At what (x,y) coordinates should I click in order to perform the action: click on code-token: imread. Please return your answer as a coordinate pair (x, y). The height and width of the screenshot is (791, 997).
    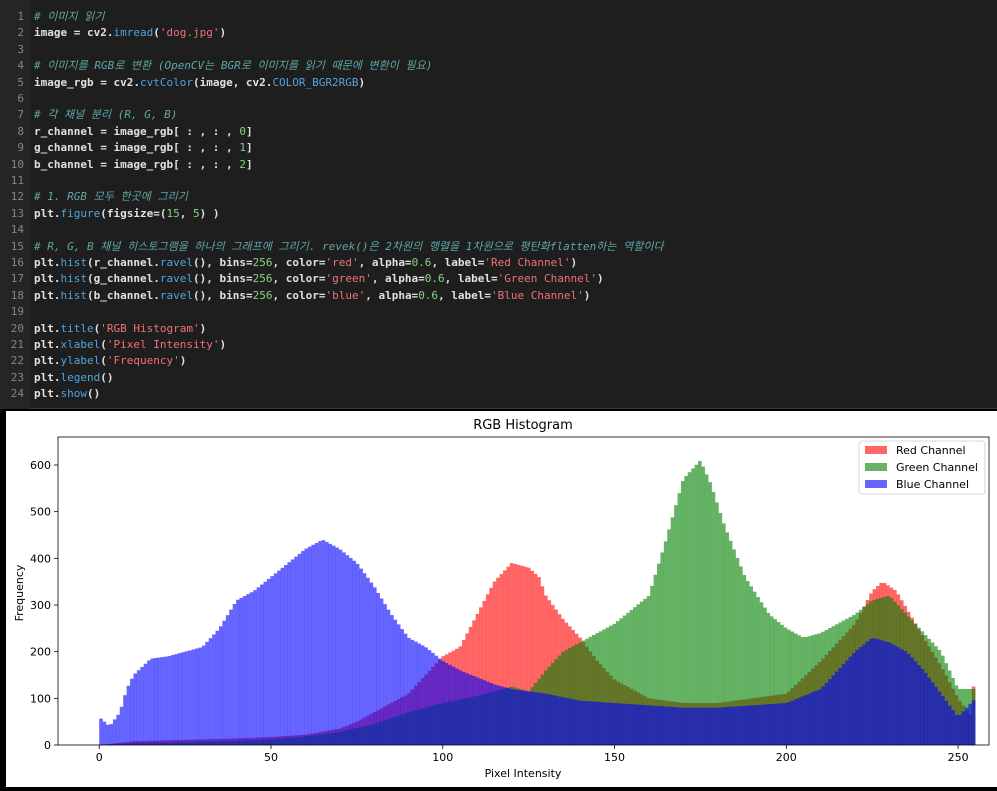
    Looking at the image, I should click on (133, 33).